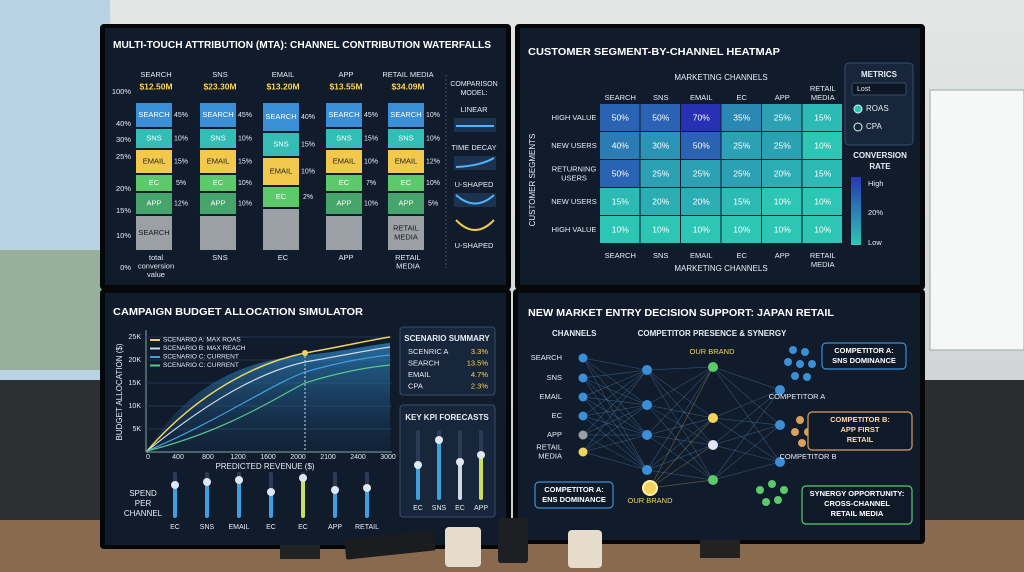  Describe the element at coordinates (388, 457) in the screenshot. I see `x-tick-label: 3000` at that location.